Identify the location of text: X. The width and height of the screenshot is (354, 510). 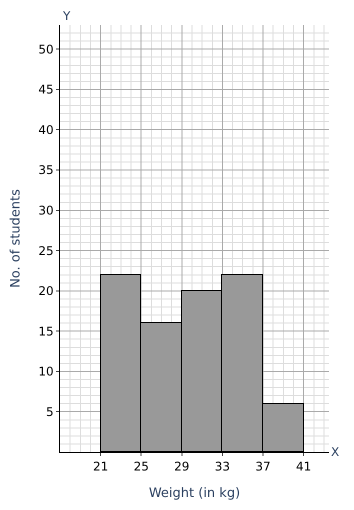
(335, 452).